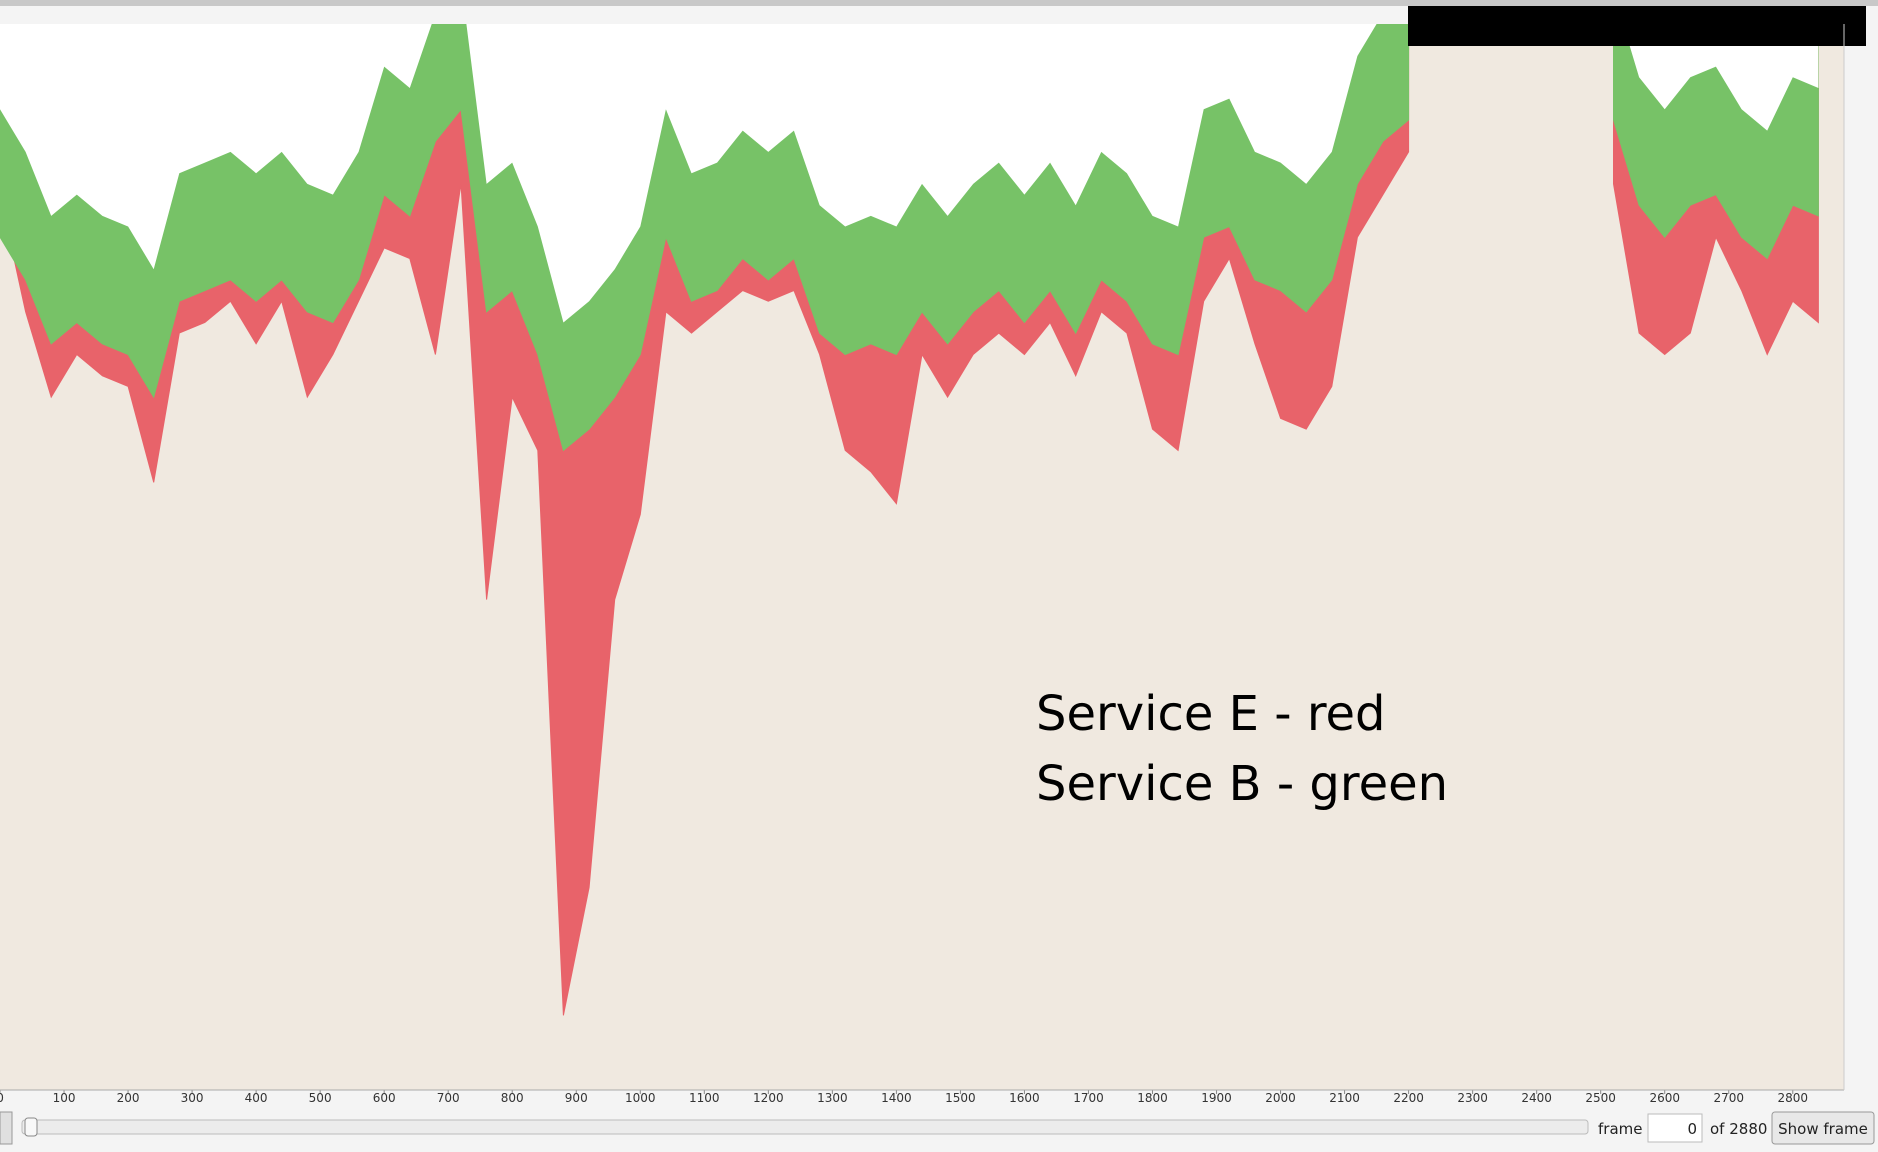  Describe the element at coordinates (512, 1098) in the screenshot. I see `x-tick-label: 800` at that location.